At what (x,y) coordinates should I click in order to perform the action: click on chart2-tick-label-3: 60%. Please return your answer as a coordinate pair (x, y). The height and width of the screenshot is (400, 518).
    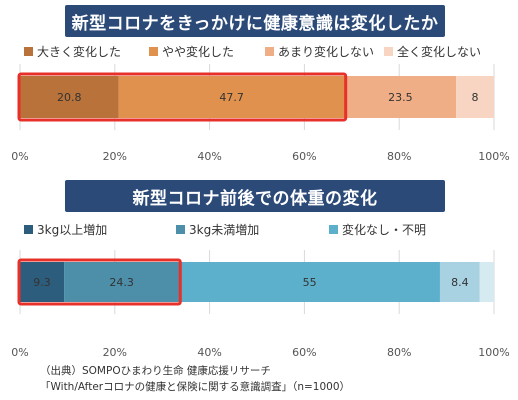
    Looking at the image, I should click on (304, 352).